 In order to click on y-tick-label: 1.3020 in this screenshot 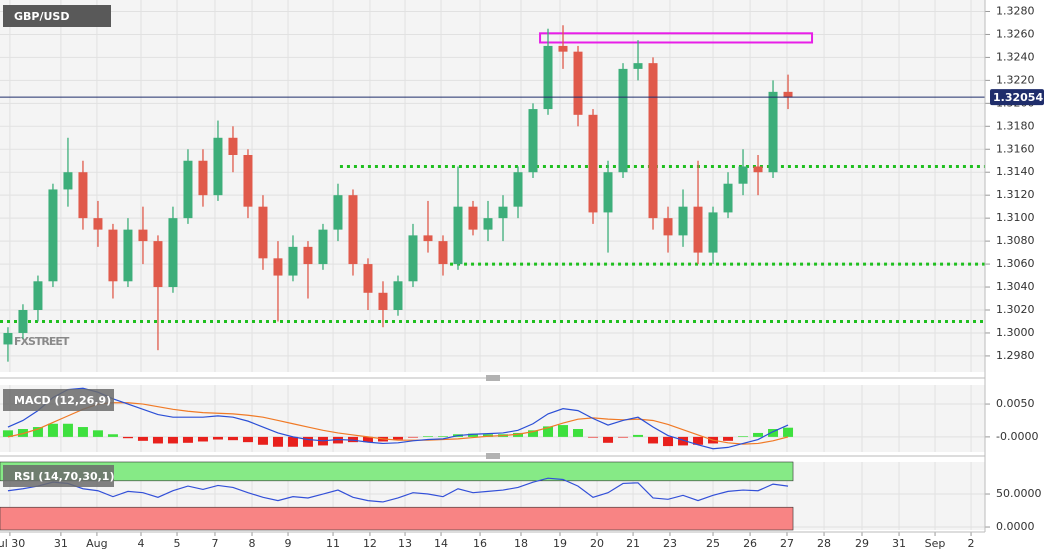, I will do `click(1015, 309)`.